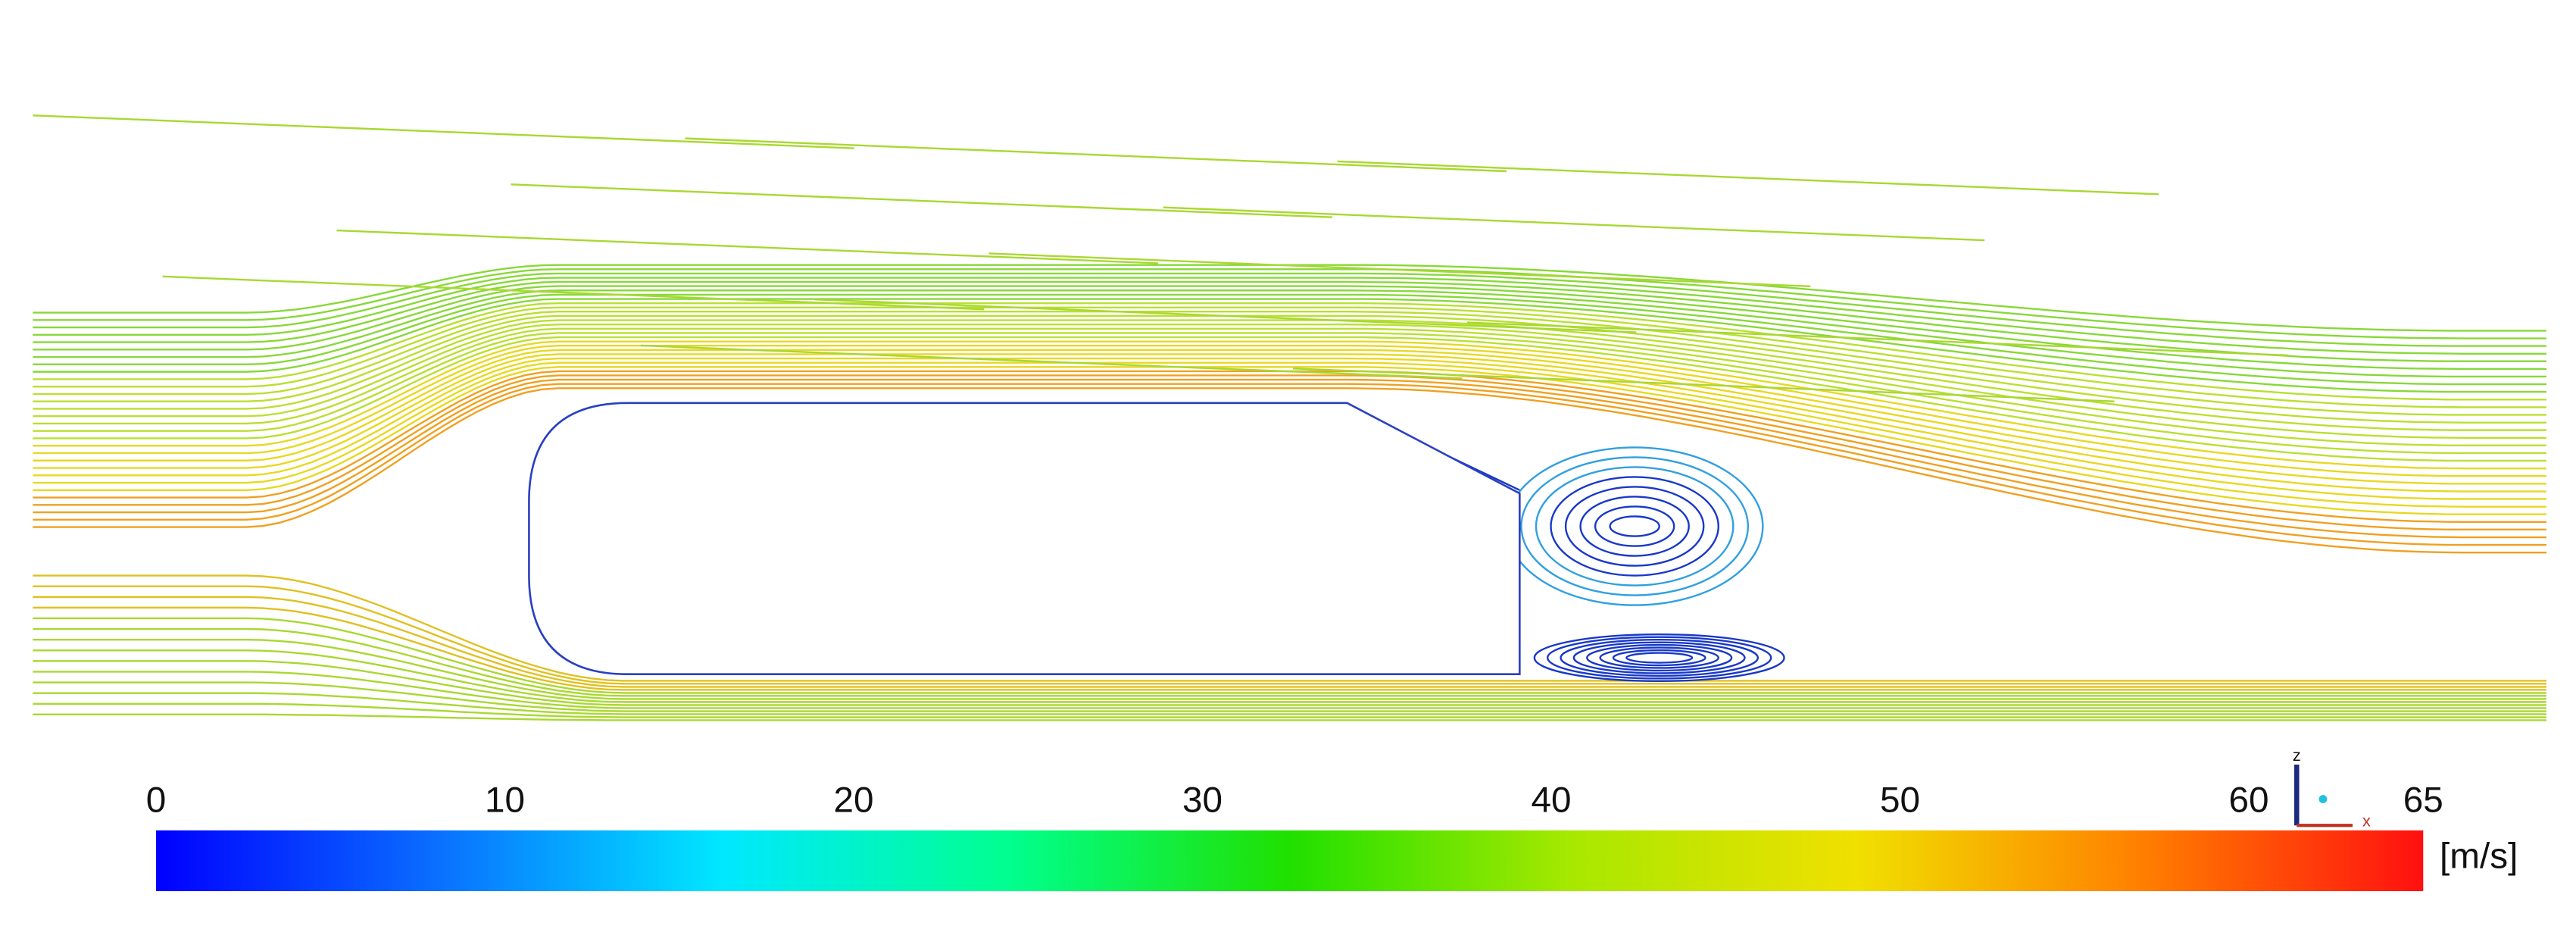  What do you see at coordinates (1202, 801) in the screenshot?
I see `colorbar-tick-label: 30` at bounding box center [1202, 801].